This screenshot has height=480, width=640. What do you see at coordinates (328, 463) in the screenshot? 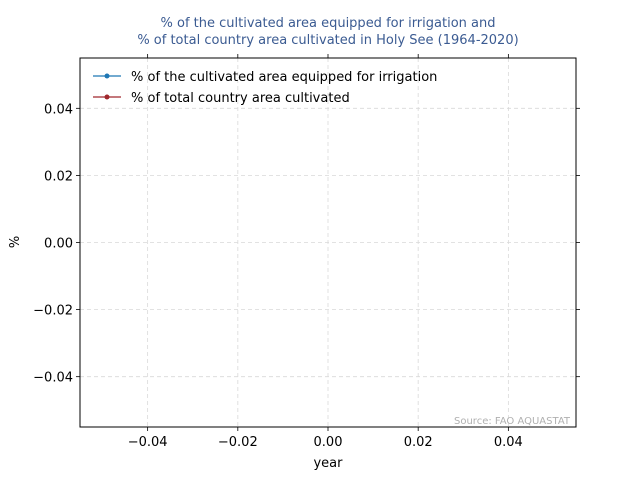
I see `x-axis-label: year` at bounding box center [328, 463].